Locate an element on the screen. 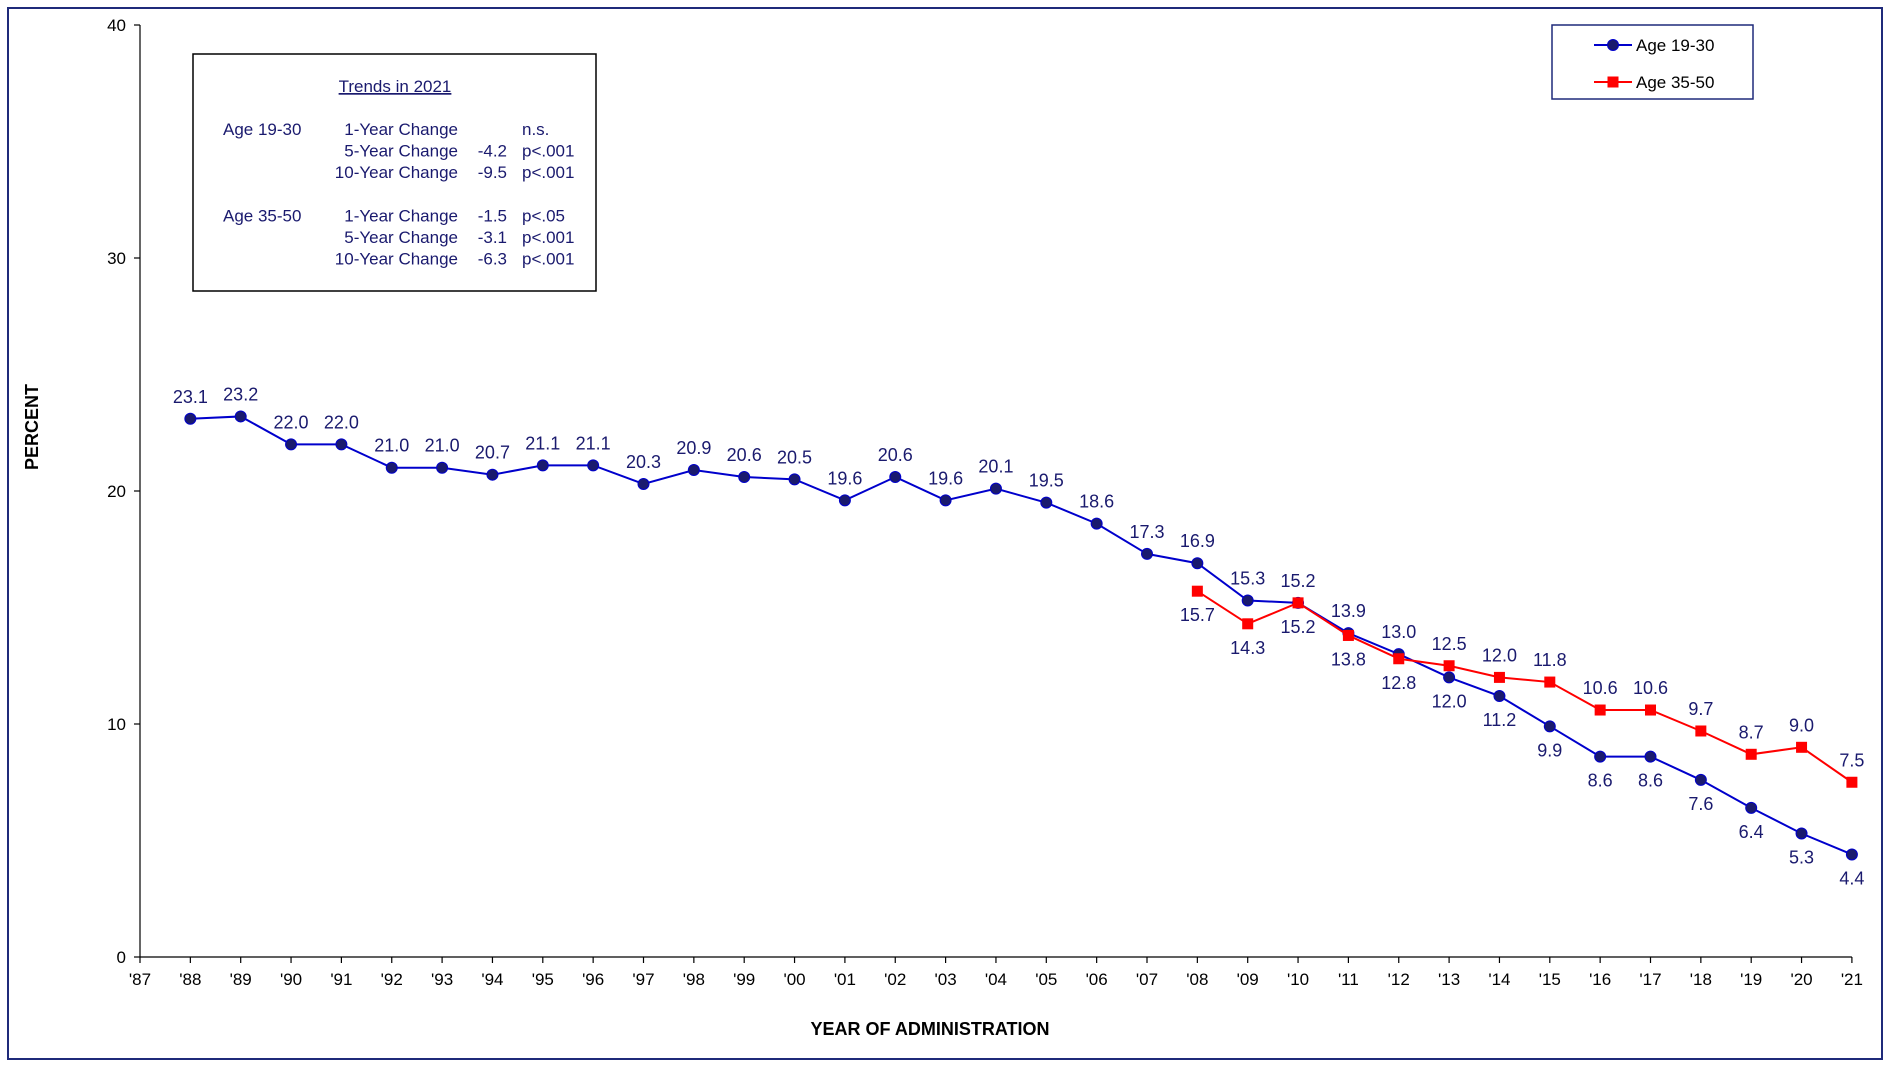 Image resolution: width=1892 pixels, height=1065 pixels. x-tick-label: '98 is located at coordinates (694, 979).